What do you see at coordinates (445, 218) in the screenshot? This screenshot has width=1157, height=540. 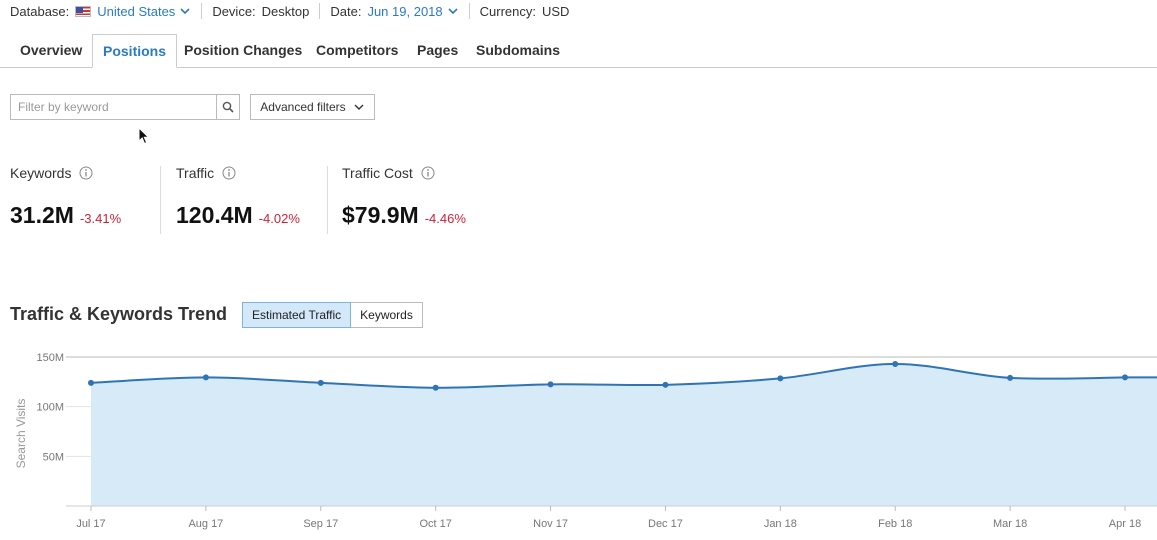 I see `metric-delta: -4.46%` at bounding box center [445, 218].